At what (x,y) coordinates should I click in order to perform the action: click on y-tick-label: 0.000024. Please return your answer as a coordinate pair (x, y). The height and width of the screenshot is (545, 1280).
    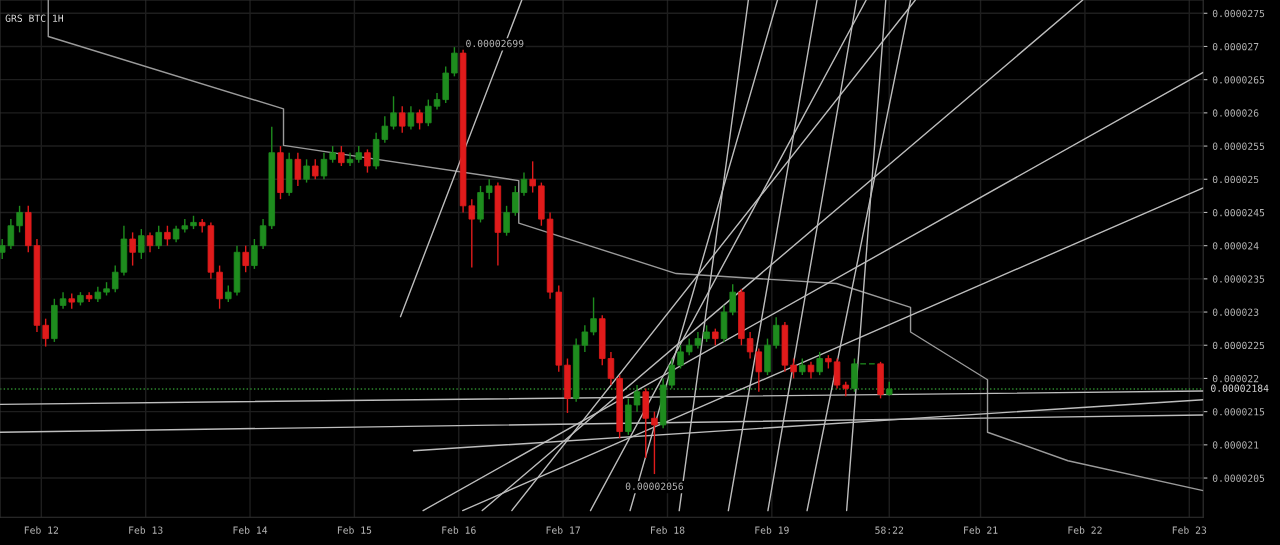
    Looking at the image, I should click on (1235, 246).